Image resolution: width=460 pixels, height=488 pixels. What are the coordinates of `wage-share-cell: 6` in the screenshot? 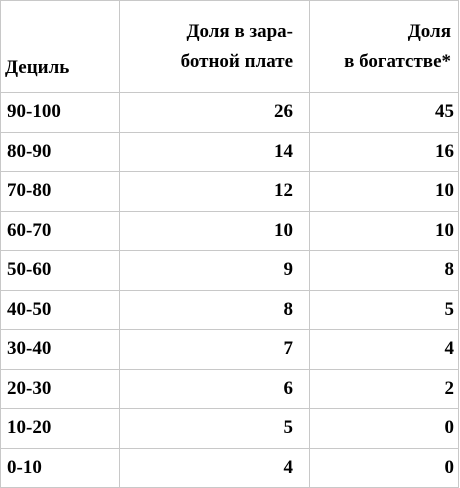 It's located at (214, 388).